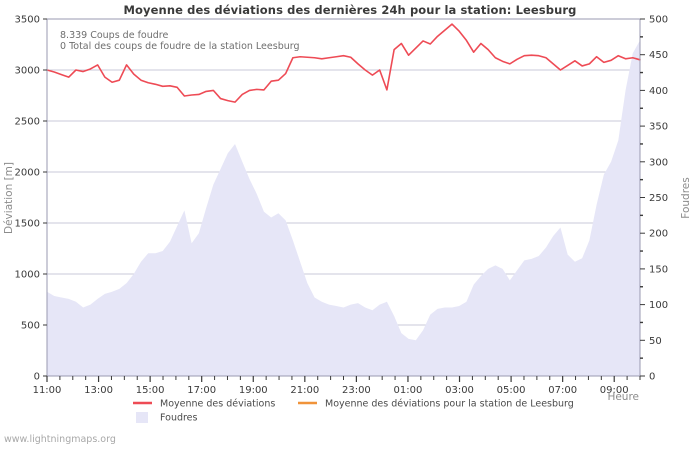 This screenshot has width=700, height=450. What do you see at coordinates (217, 404) in the screenshot?
I see `legend-label: Moyenne des déviations` at bounding box center [217, 404].